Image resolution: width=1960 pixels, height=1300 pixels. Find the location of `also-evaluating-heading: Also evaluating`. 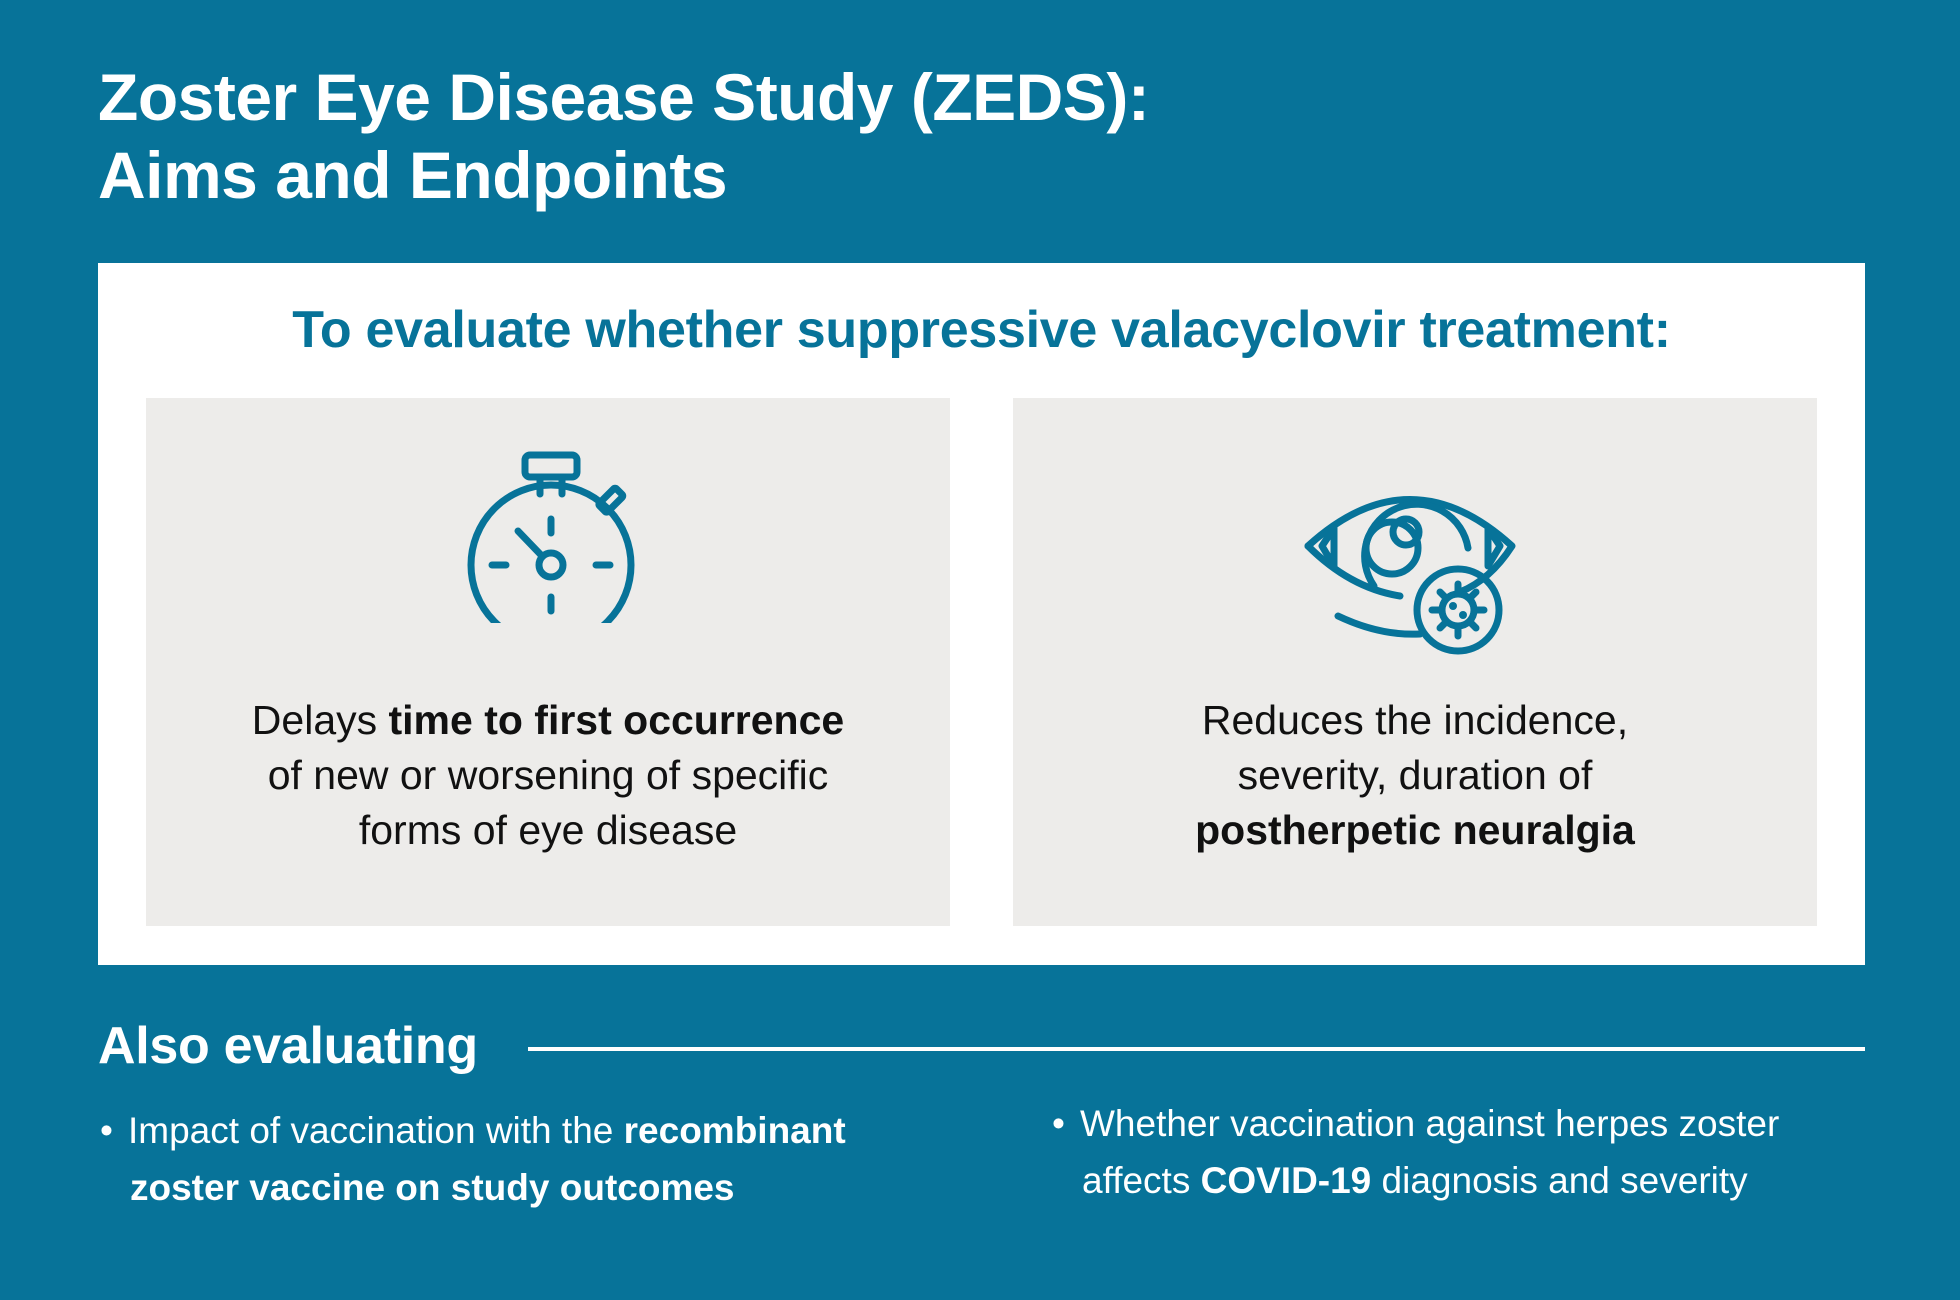

also-evaluating-heading: Also evaluating is located at coordinates (288, 1046).